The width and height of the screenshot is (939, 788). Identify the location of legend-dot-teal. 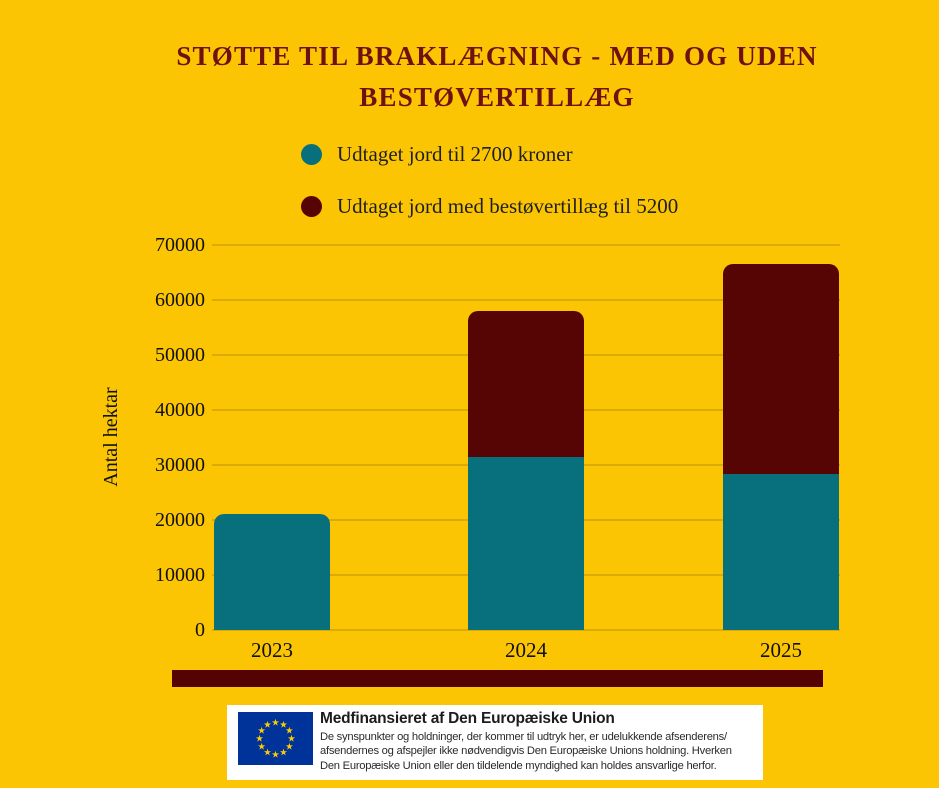
(311, 154).